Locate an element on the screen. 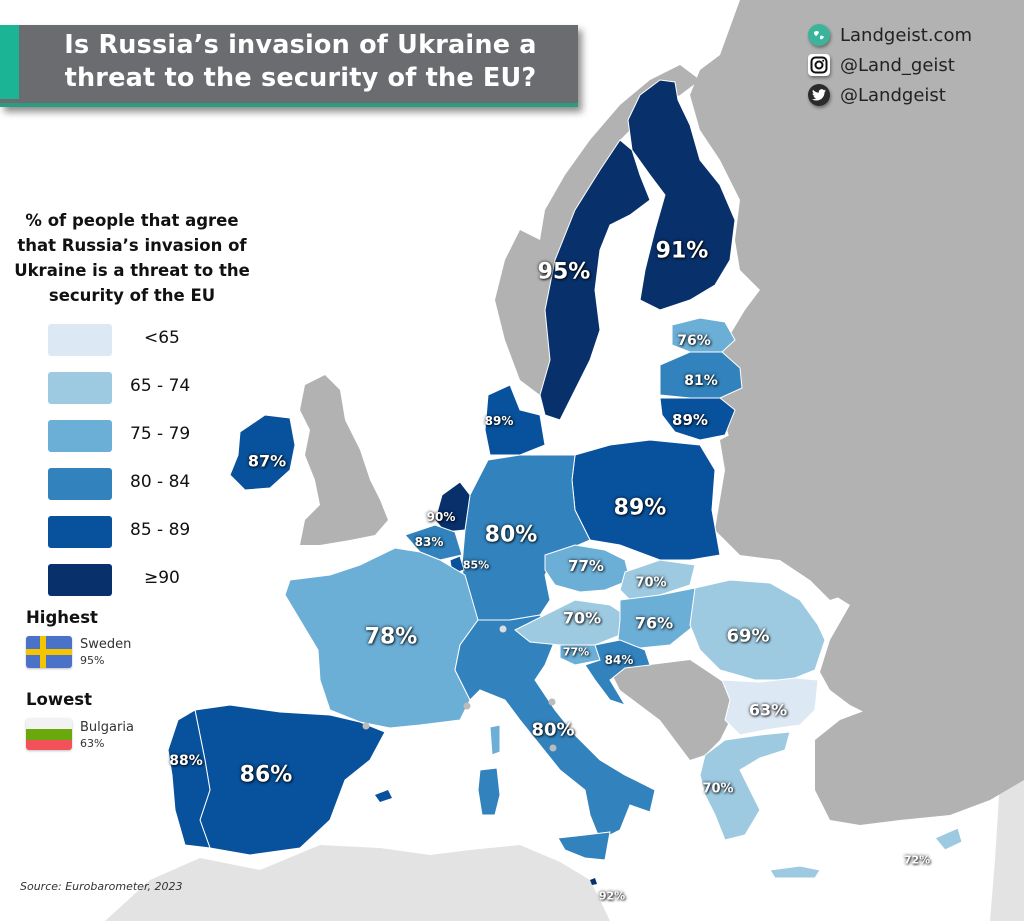 This screenshot has width=1024, height=921. belarus-ukraine-landmass is located at coordinates (822, 510).